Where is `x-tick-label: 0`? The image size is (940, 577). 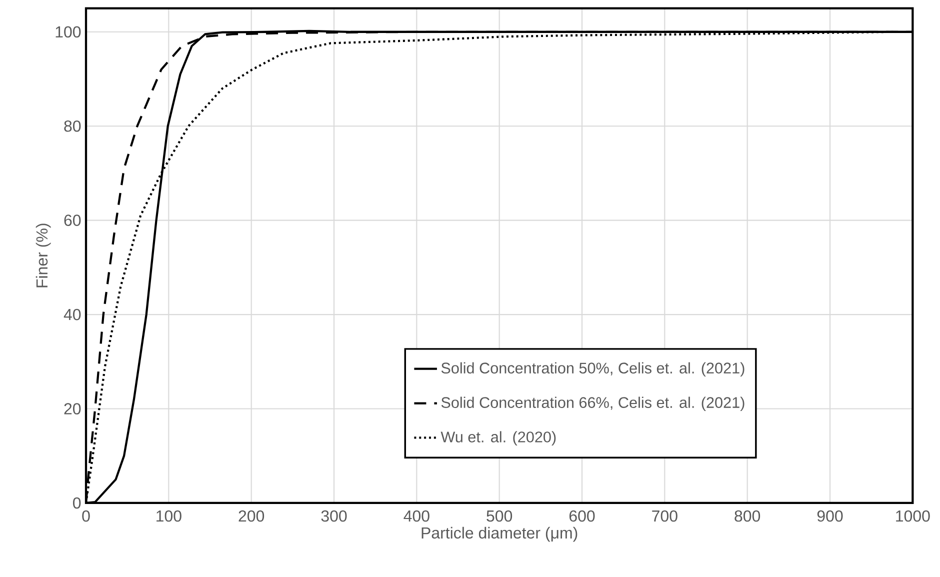 x-tick-label: 0 is located at coordinates (86, 516).